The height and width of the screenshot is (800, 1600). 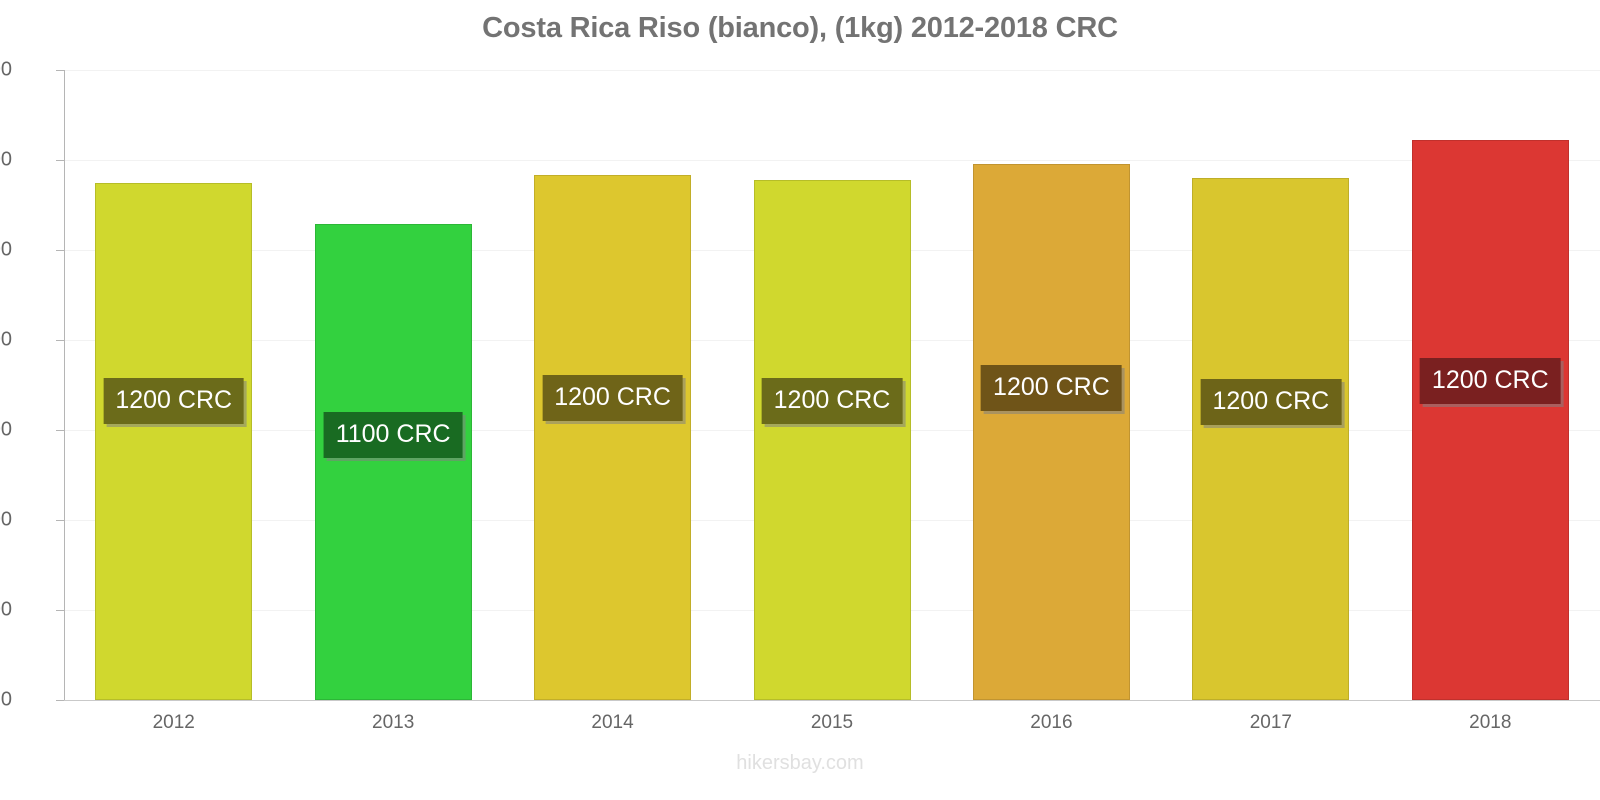 I want to click on y-tick-label: 1400, so click(x=6, y=69).